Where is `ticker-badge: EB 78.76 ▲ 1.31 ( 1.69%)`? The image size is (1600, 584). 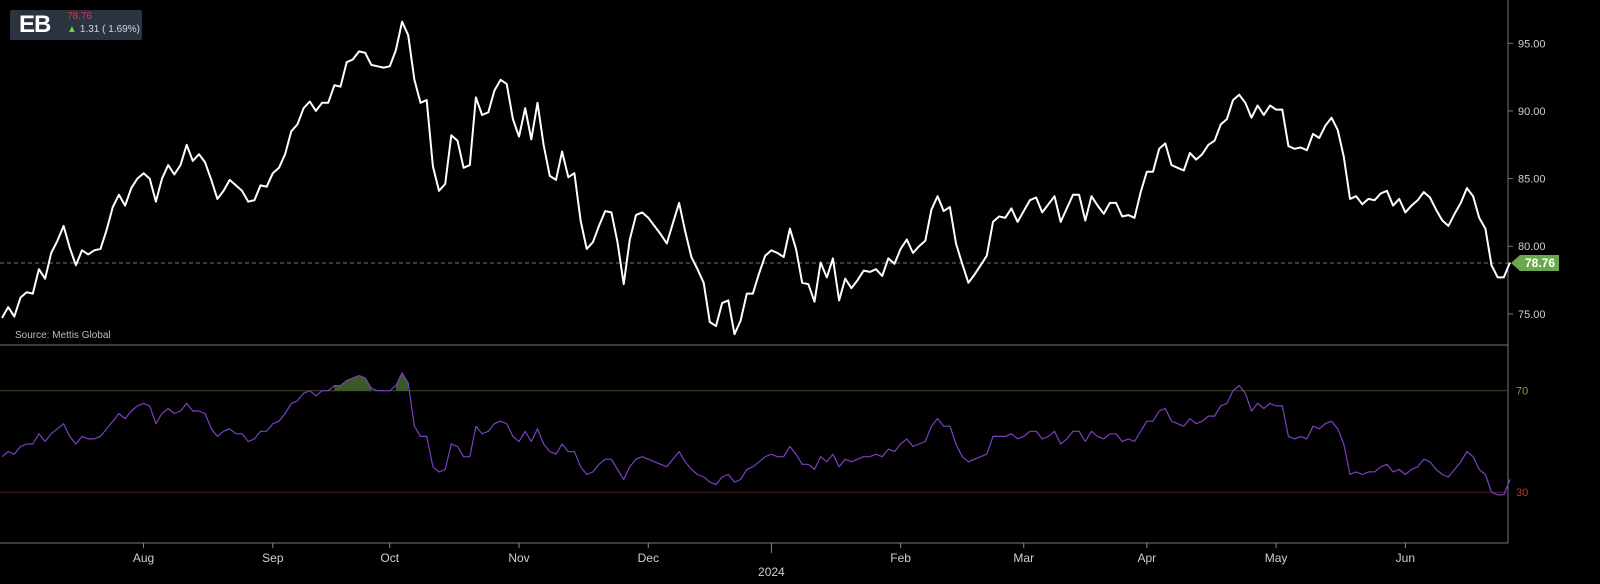 ticker-badge: EB 78.76 ▲ 1.31 ( 1.69%) is located at coordinates (76, 25).